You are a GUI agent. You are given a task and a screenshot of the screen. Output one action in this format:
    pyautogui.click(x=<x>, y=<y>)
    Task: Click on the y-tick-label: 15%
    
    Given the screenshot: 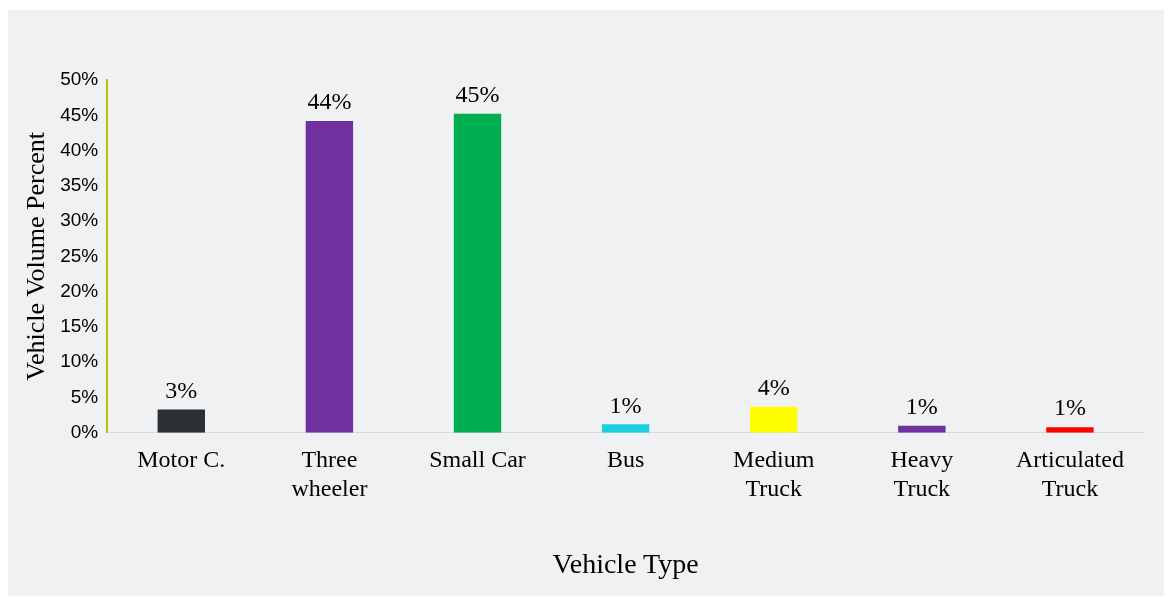 What is the action you would take?
    pyautogui.click(x=79, y=326)
    